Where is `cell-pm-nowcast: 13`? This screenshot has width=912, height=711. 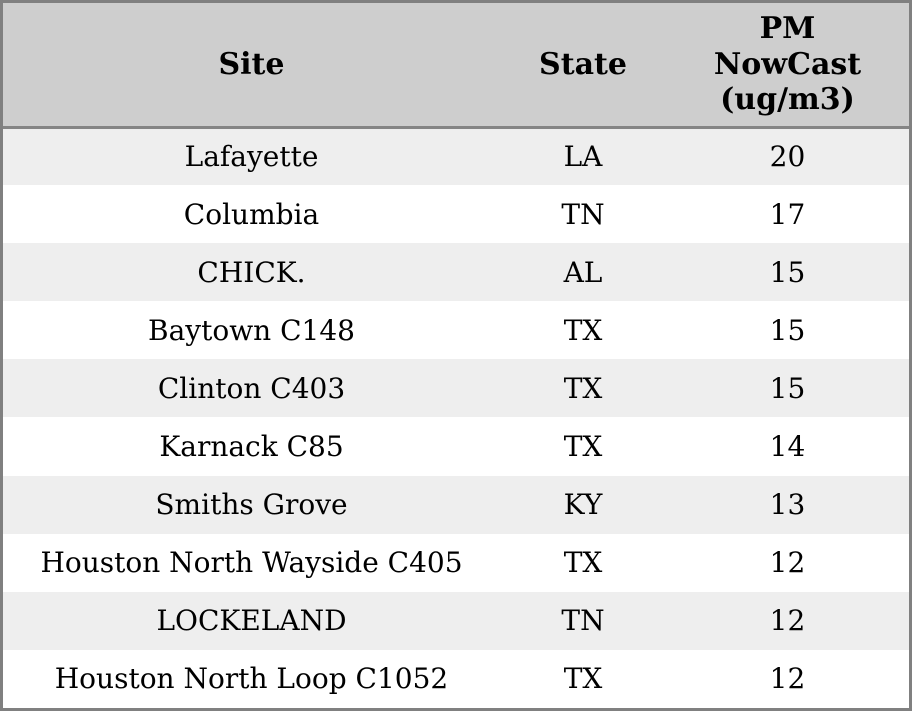
cell-pm-nowcast: 13 is located at coordinates (787, 505).